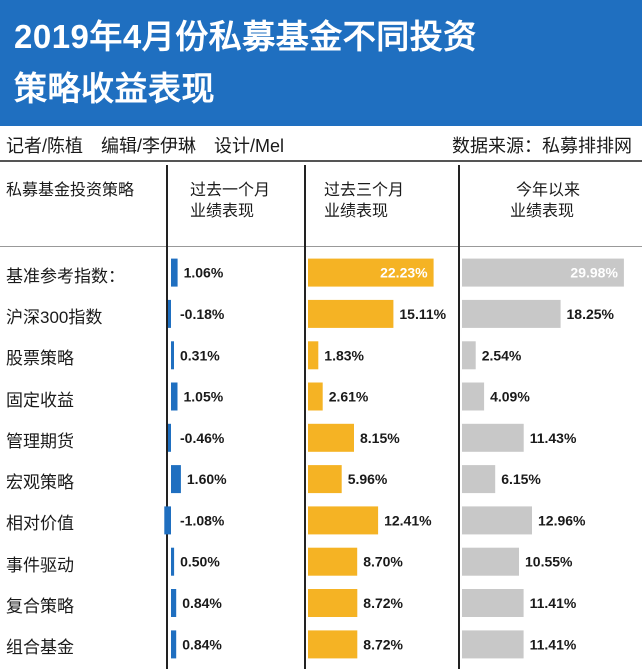 Image resolution: width=642 pixels, height=669 pixels. I want to click on data-label-series3: 29.98%, so click(594, 273).